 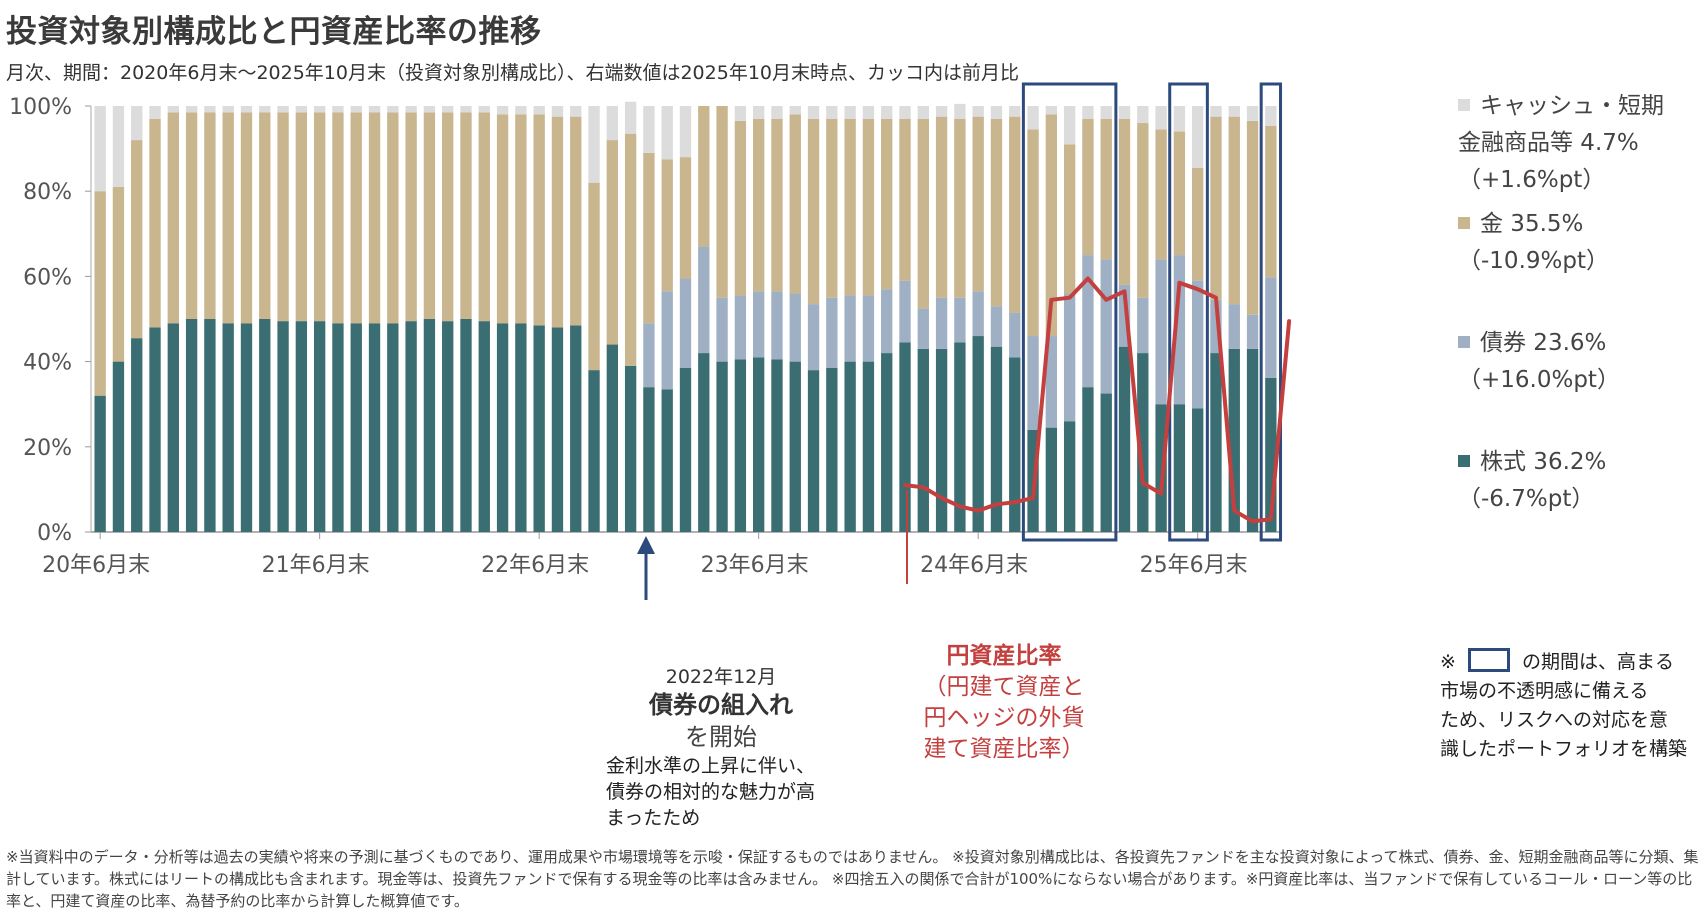 What do you see at coordinates (1539, 362) in the screenshot?
I see `legend-item-bond: 債券 23.6% （+16.0%pt）` at bounding box center [1539, 362].